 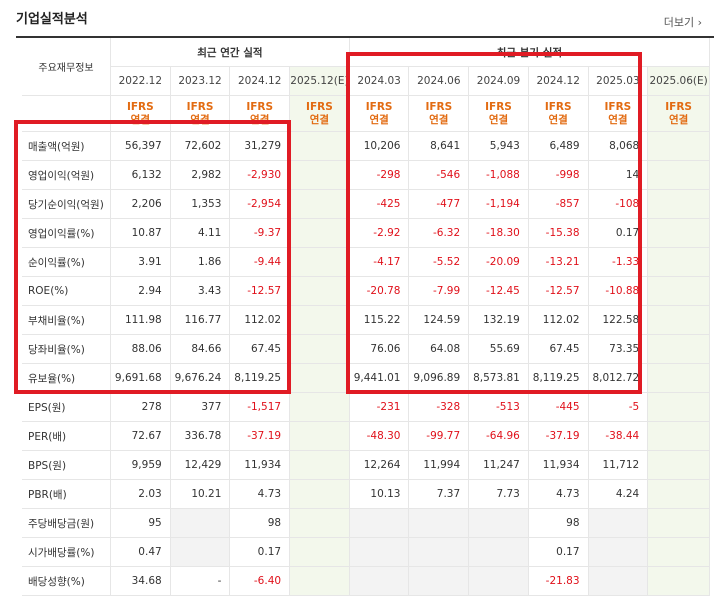 What do you see at coordinates (260, 146) in the screenshot?
I see `value-cell: 31,279` at bounding box center [260, 146].